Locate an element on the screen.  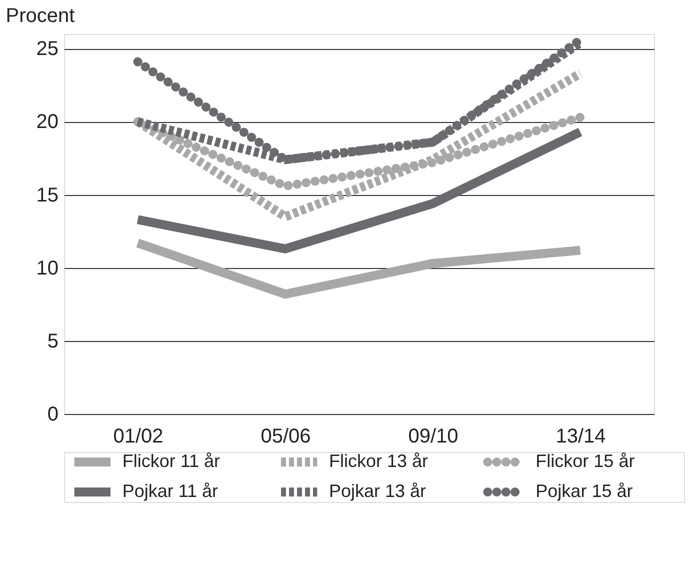
x-tick-label: 13/14 is located at coordinates (581, 437).